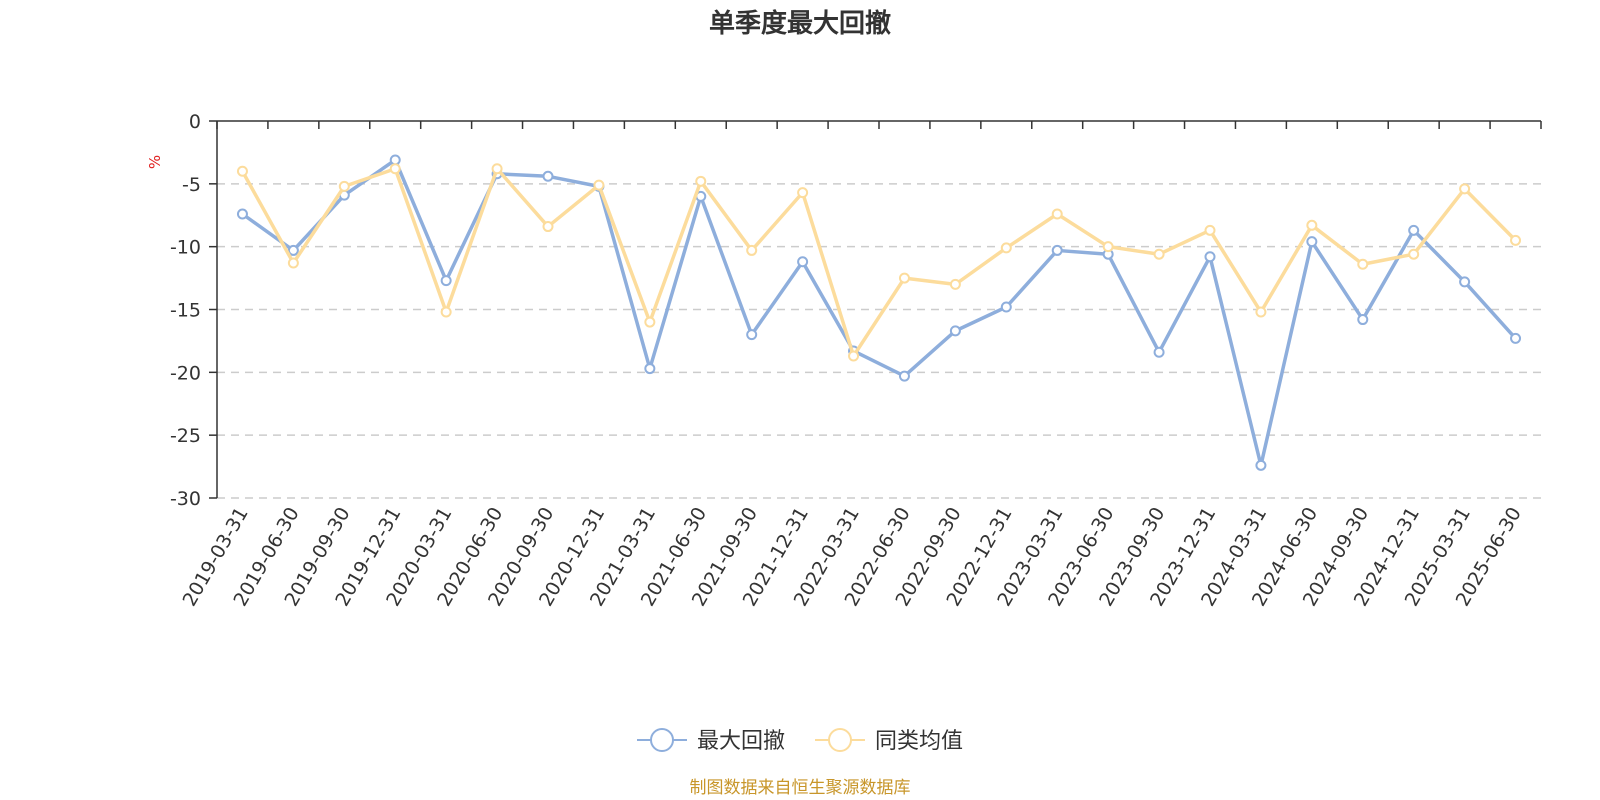 This screenshot has height=800, width=1600. I want to click on y-tick-label: -20, so click(185, 373).